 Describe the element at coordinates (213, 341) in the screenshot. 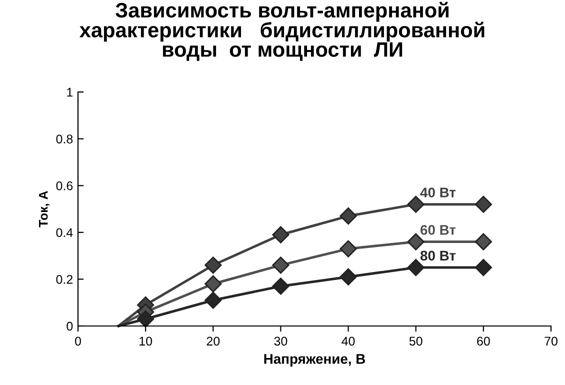

I see `x-tick-label: 20` at that location.